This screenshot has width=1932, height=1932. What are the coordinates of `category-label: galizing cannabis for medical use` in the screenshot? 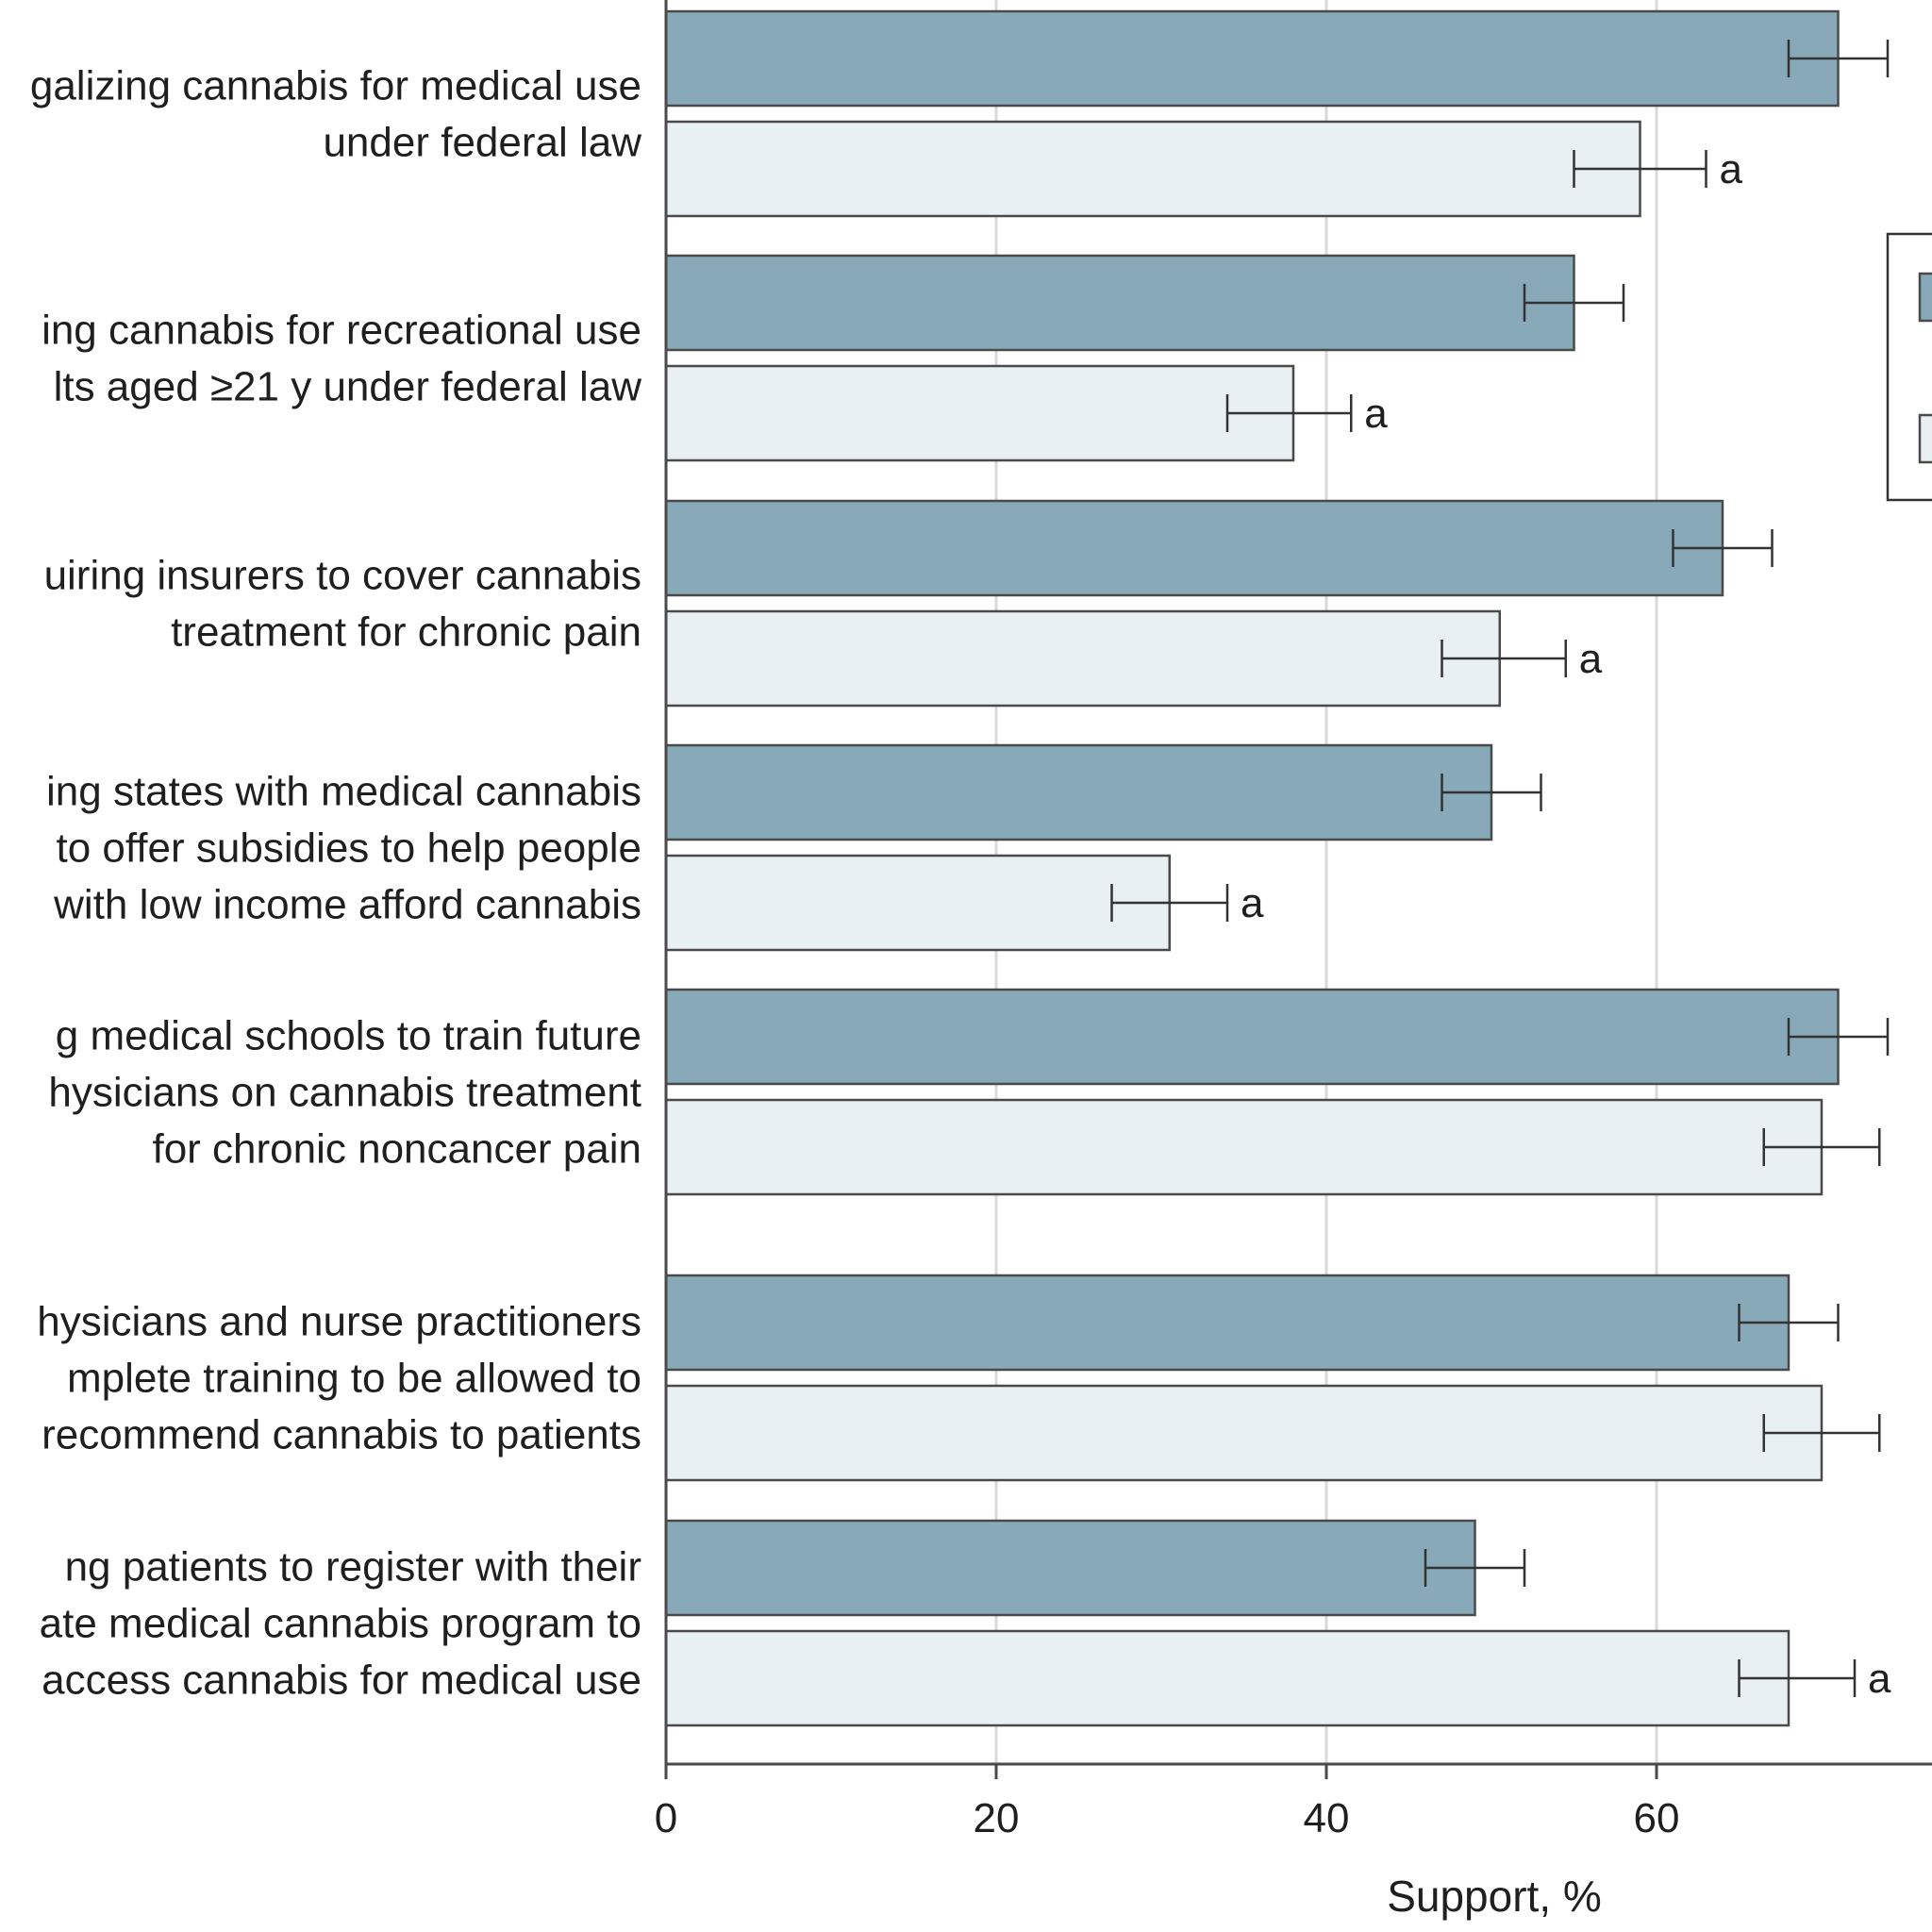 It's located at (336, 86).